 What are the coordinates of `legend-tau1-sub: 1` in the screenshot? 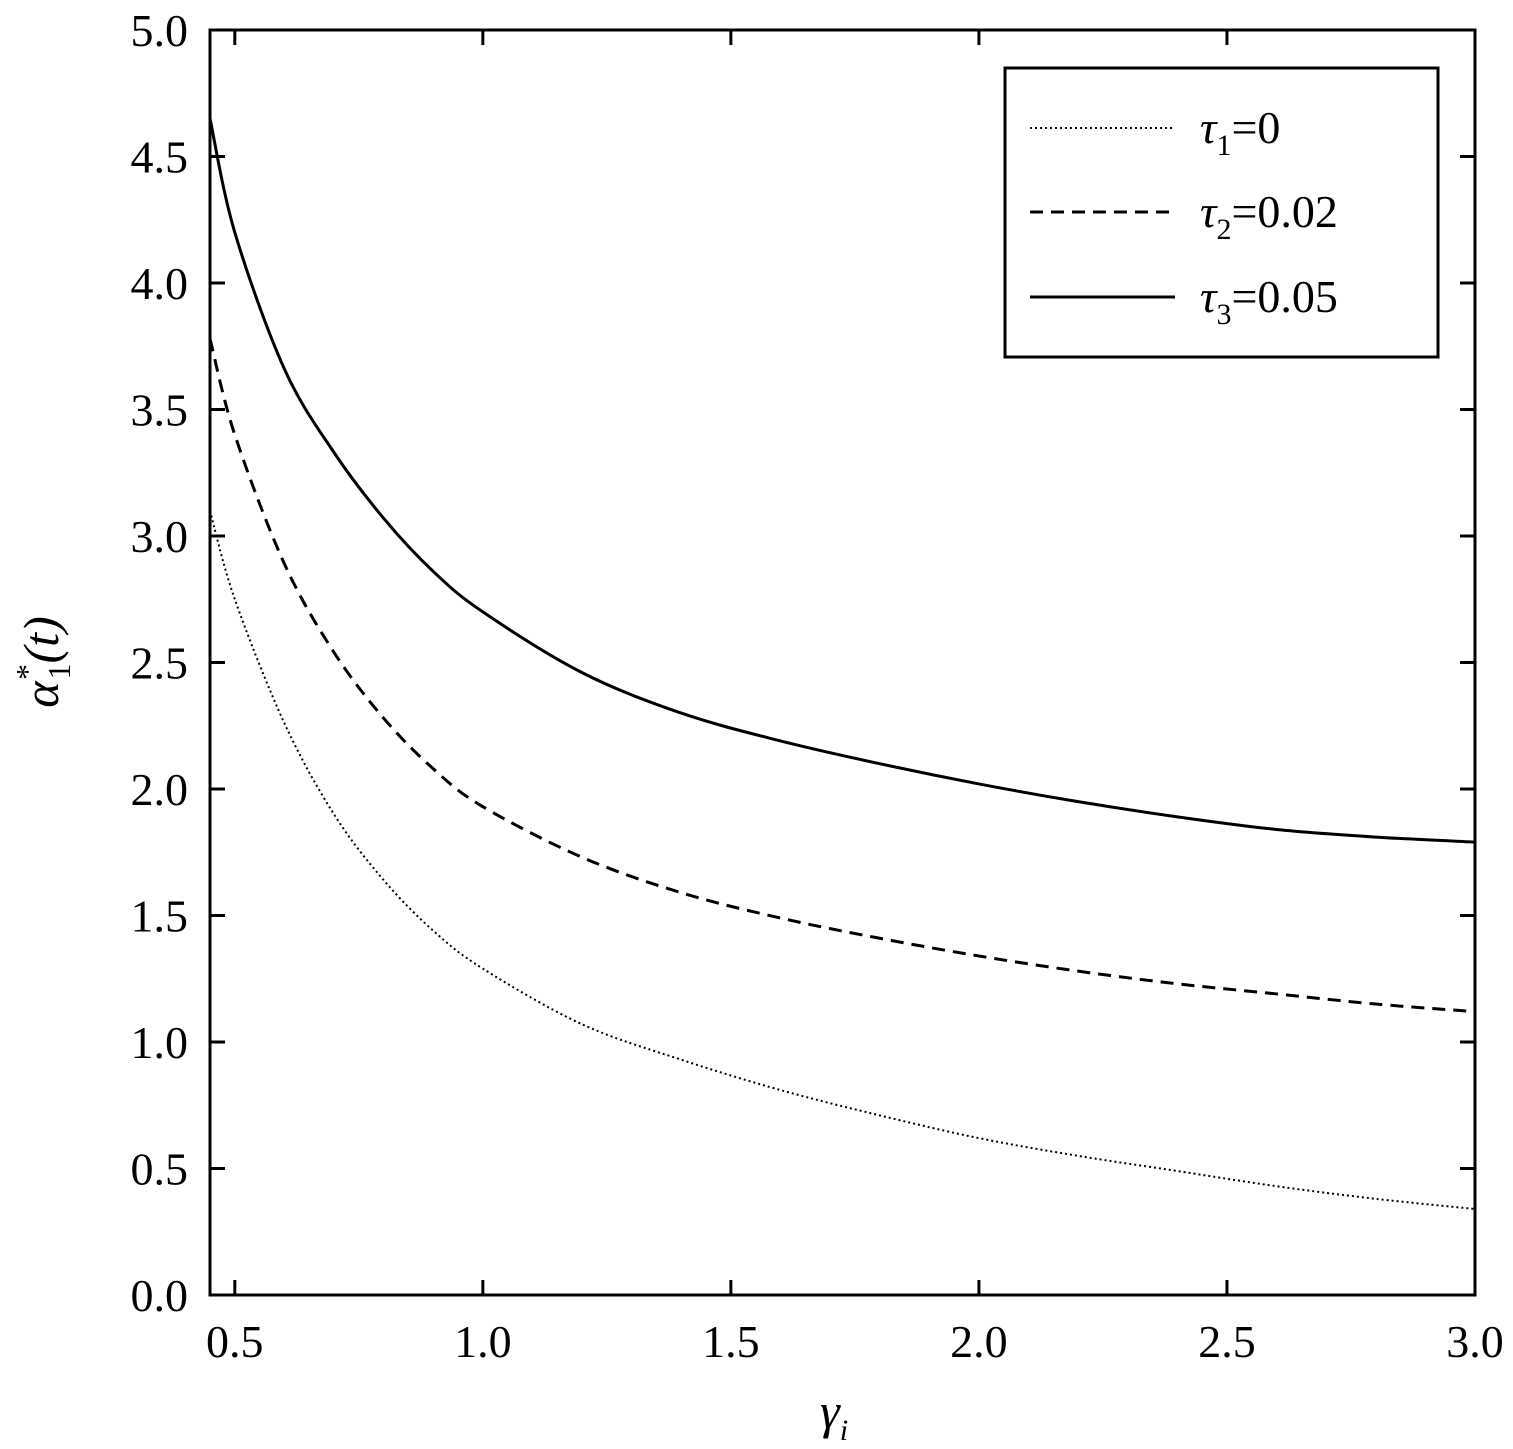 It's located at (1223, 145).